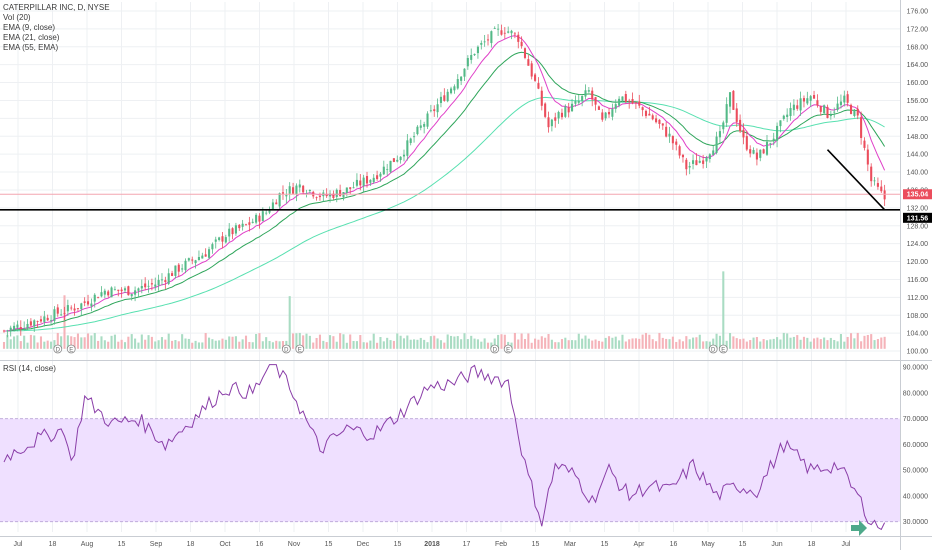 The width and height of the screenshot is (932, 550). What do you see at coordinates (29, 27) in the screenshot?
I see `legend-ema9: EMA (9, close)` at bounding box center [29, 27].